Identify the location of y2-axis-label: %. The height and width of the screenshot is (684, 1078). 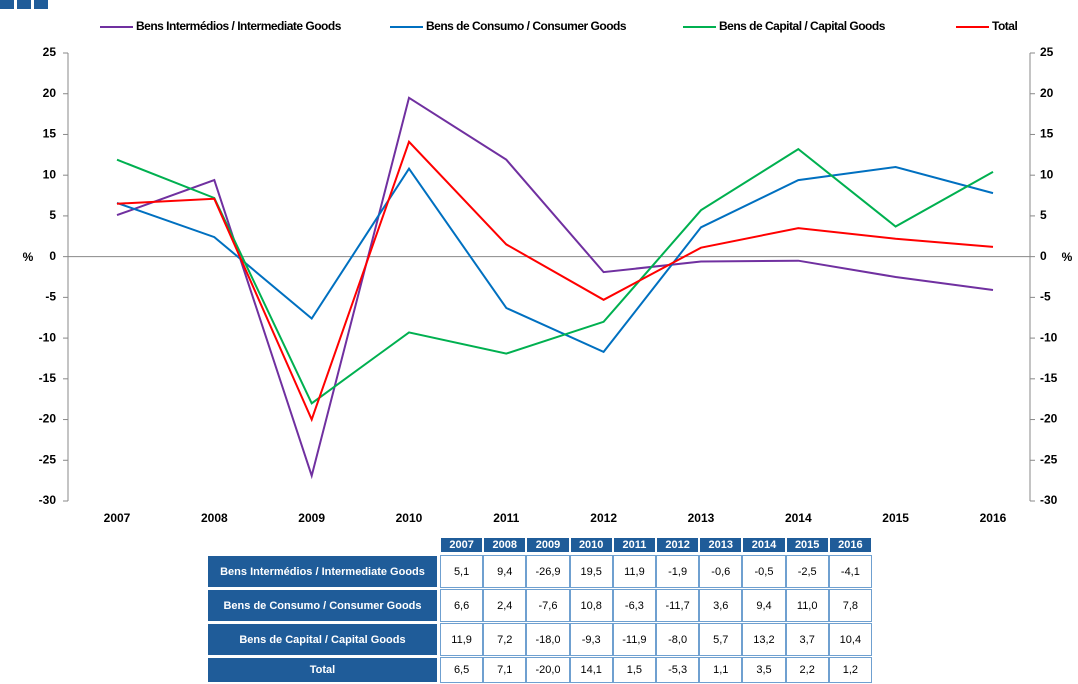
(1067, 257).